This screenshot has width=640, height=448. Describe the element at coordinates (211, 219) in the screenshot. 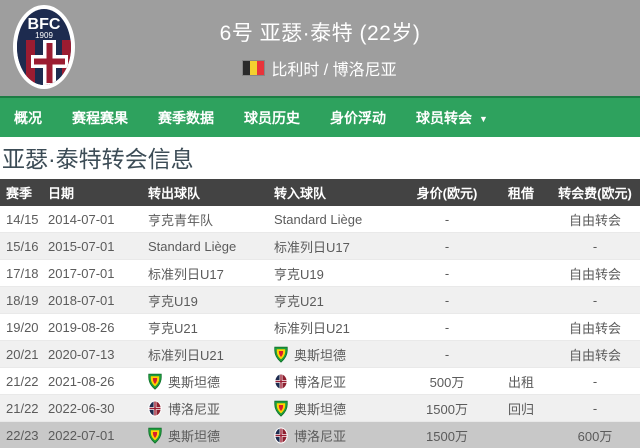

I see `from-team-cell: 亨克青年队` at that location.